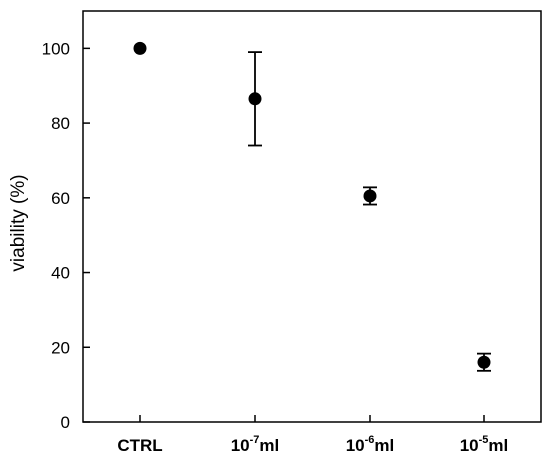 Image resolution: width=550 pixels, height=461 pixels. Describe the element at coordinates (60, 123) in the screenshot. I see `y-tick-label: 80` at that location.